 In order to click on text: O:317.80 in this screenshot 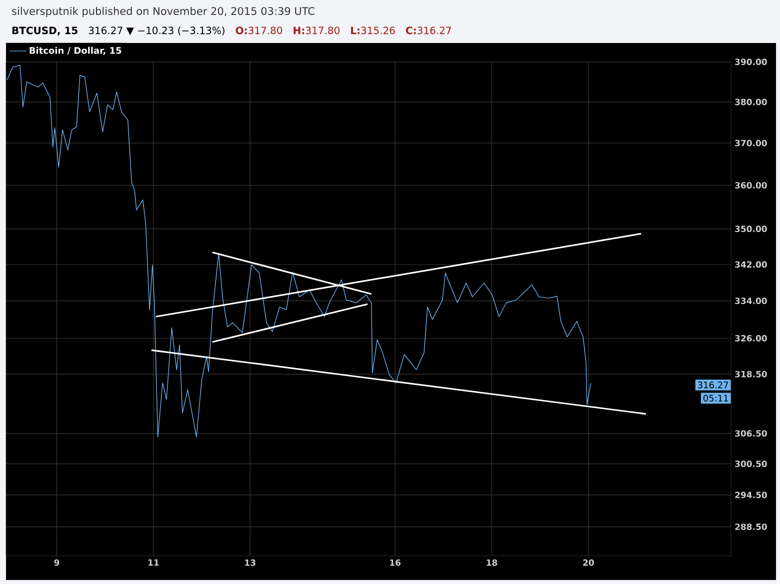, I will do `click(259, 30)`.